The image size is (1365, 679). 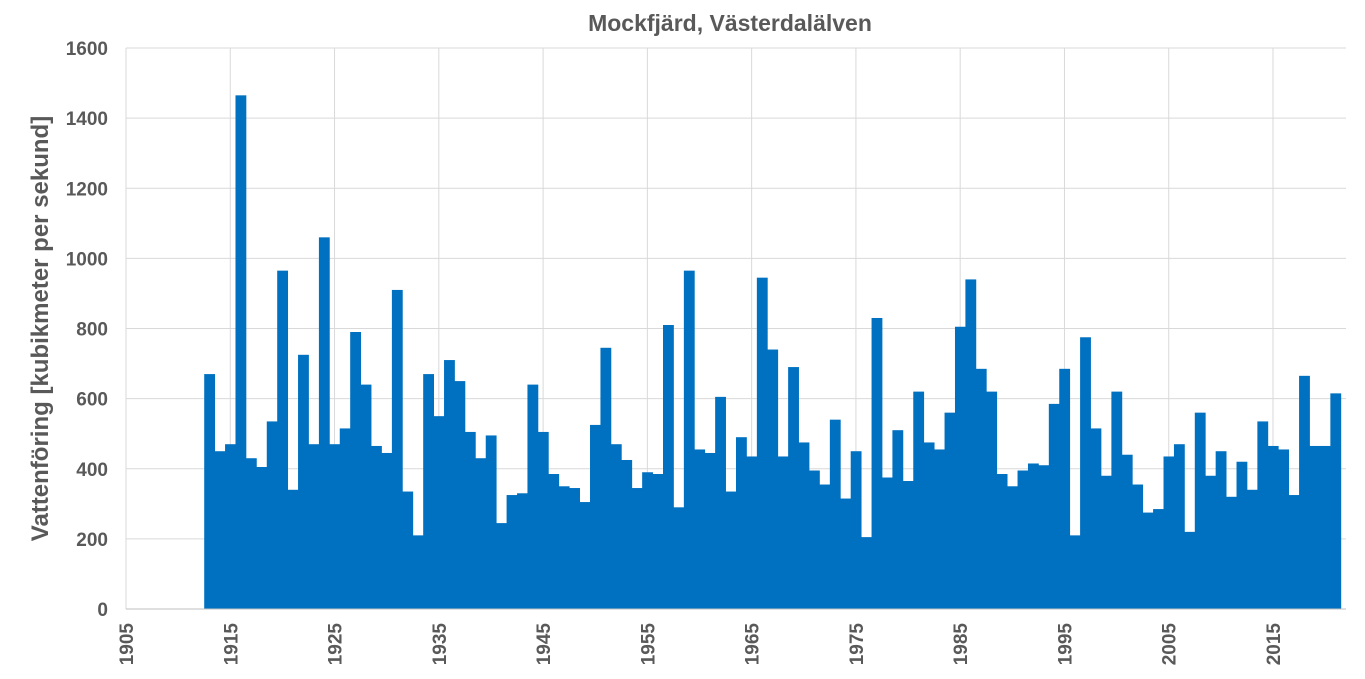 What do you see at coordinates (753, 644) in the screenshot?
I see `x-tick-label: 1965` at bounding box center [753, 644].